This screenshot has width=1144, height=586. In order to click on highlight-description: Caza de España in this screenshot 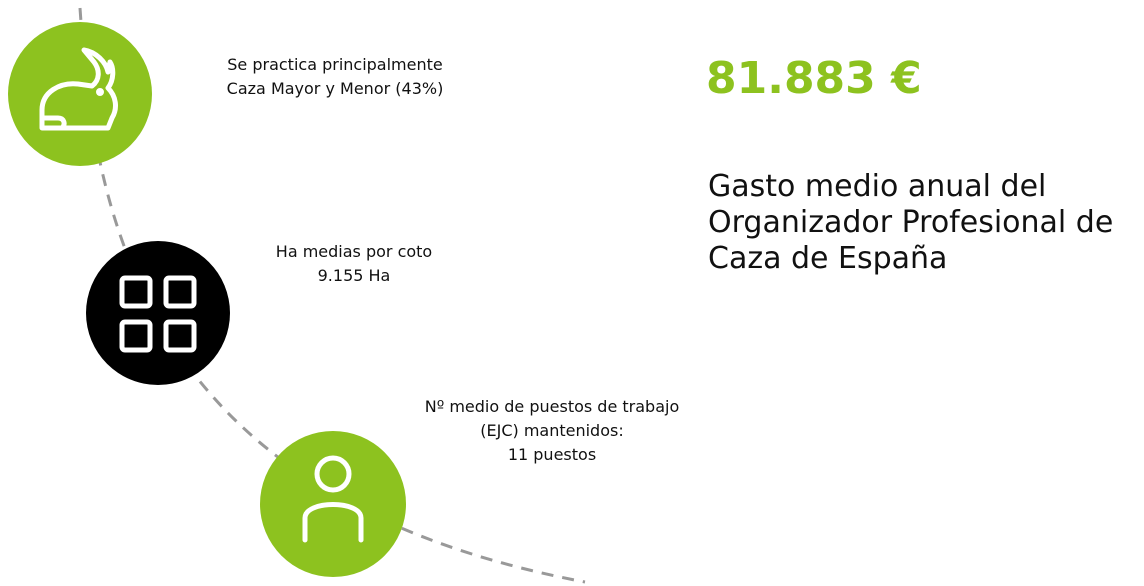, I will do `click(827, 258)`.